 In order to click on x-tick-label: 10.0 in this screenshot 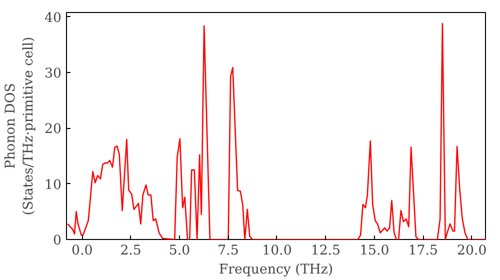, I will do `click(277, 251)`.